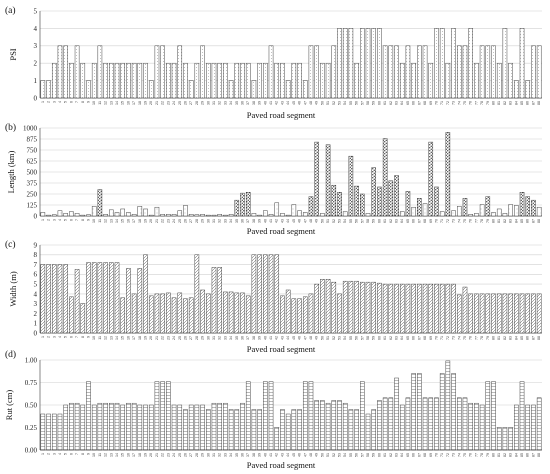  I want to click on x-tick-label: 74, so click(459, 455).